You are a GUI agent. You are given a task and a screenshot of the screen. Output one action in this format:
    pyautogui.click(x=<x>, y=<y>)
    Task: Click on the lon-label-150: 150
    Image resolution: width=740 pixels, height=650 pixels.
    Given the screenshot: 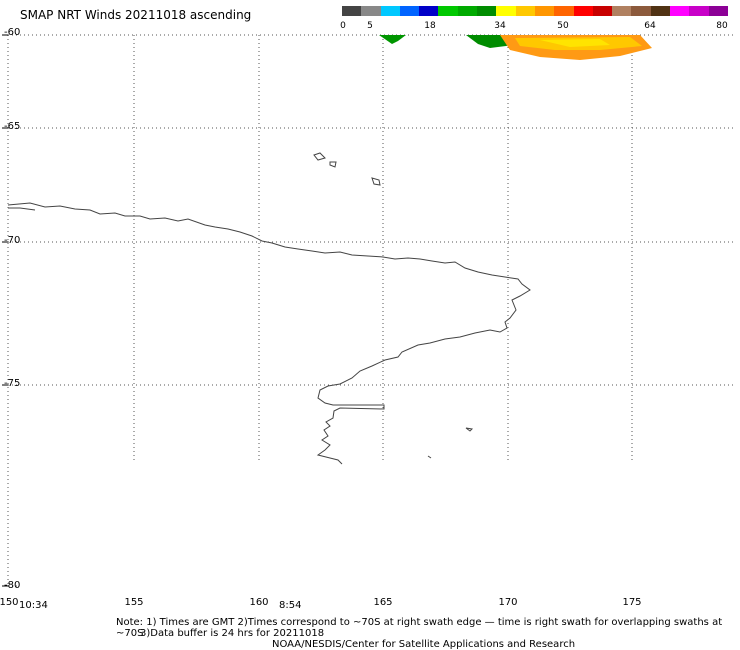 What is the action you would take?
    pyautogui.click(x=9, y=602)
    